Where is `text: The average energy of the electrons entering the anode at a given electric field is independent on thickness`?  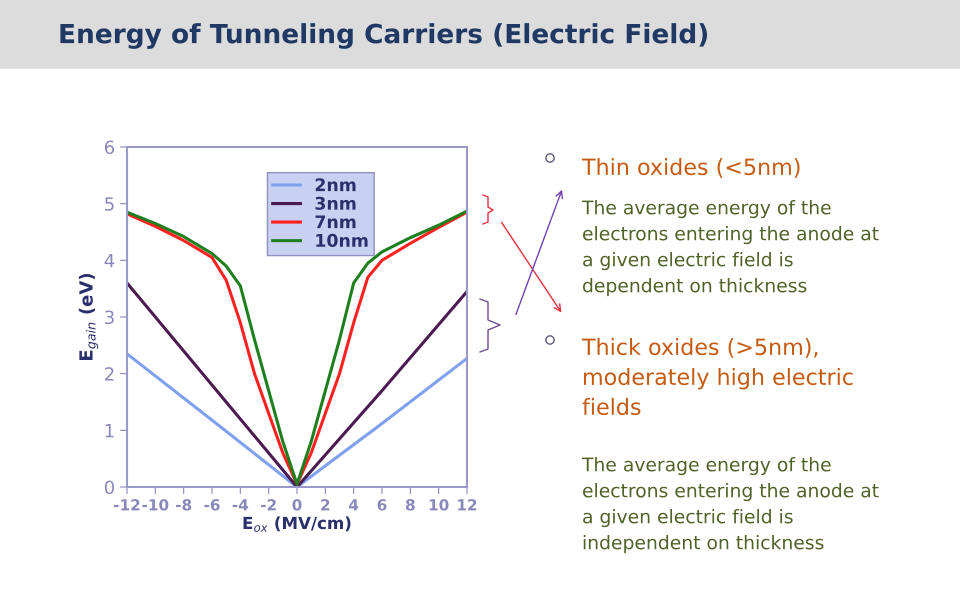
text: The average energy of the electrons entering the anode at a given electric field is independent on thickness is located at coordinates (730, 505).